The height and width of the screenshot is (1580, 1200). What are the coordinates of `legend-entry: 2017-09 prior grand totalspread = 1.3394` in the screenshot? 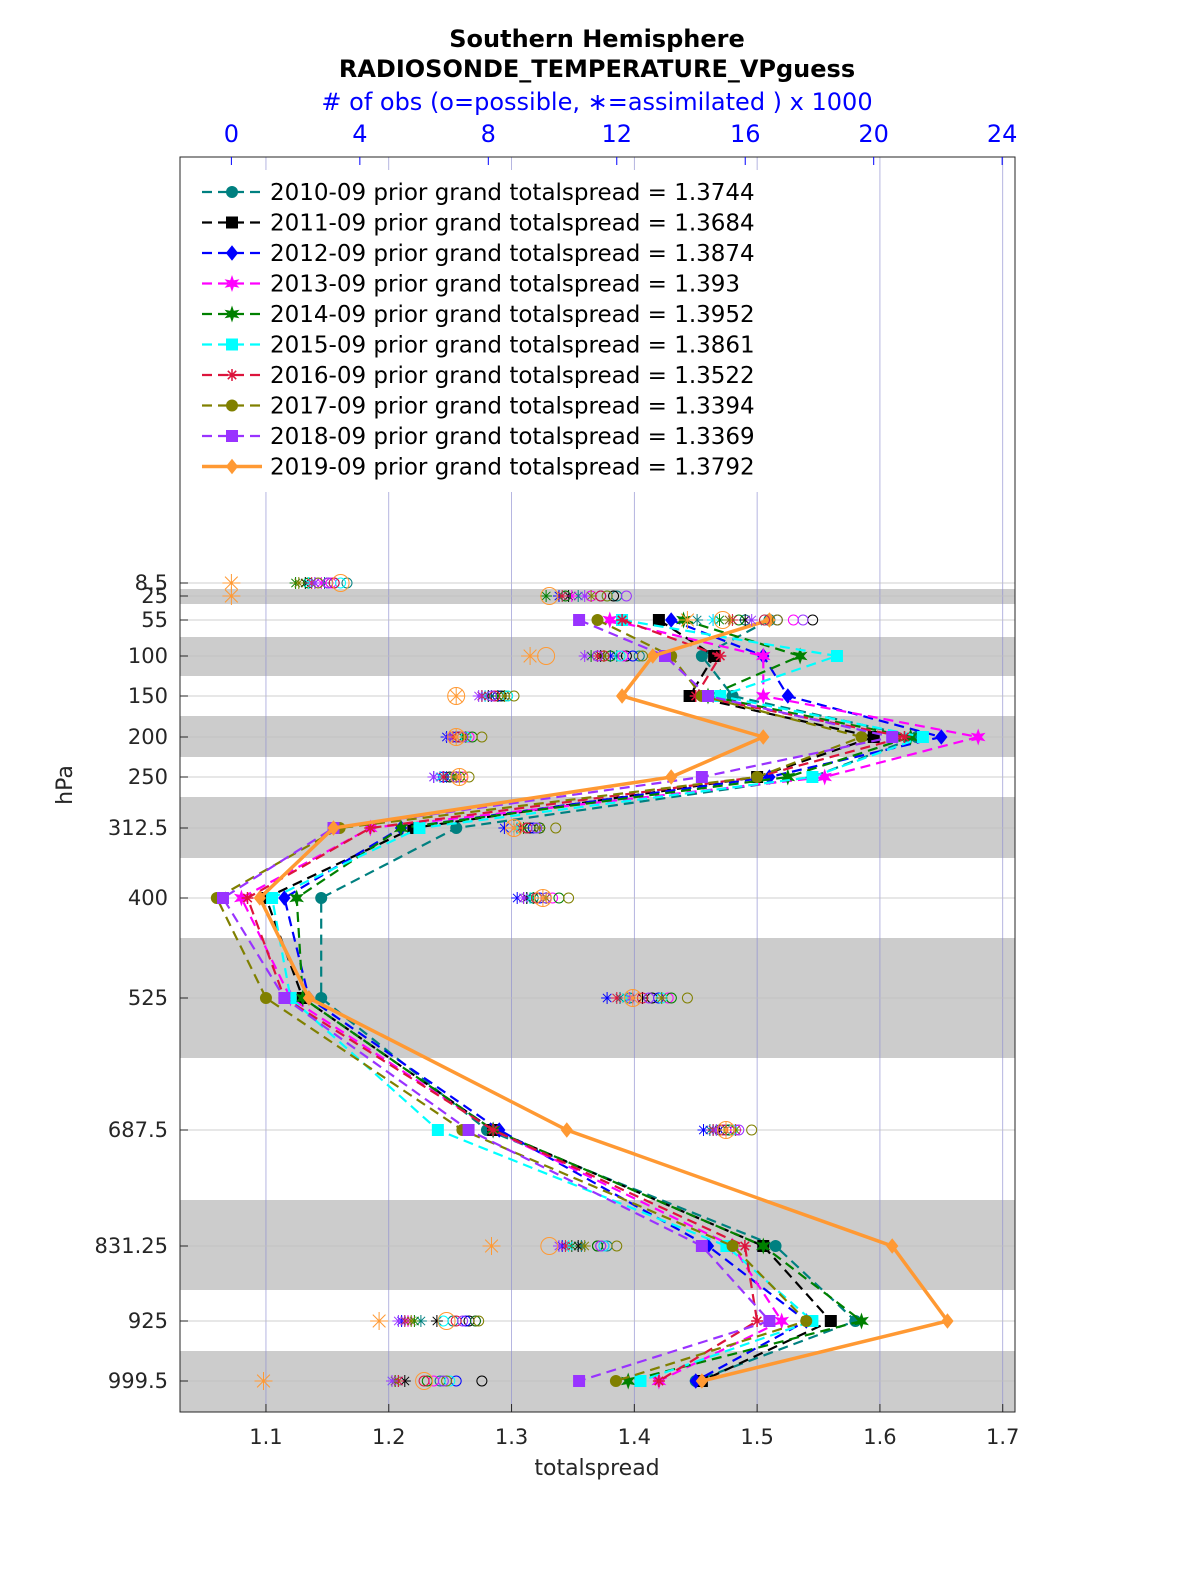 It's located at (512, 407).